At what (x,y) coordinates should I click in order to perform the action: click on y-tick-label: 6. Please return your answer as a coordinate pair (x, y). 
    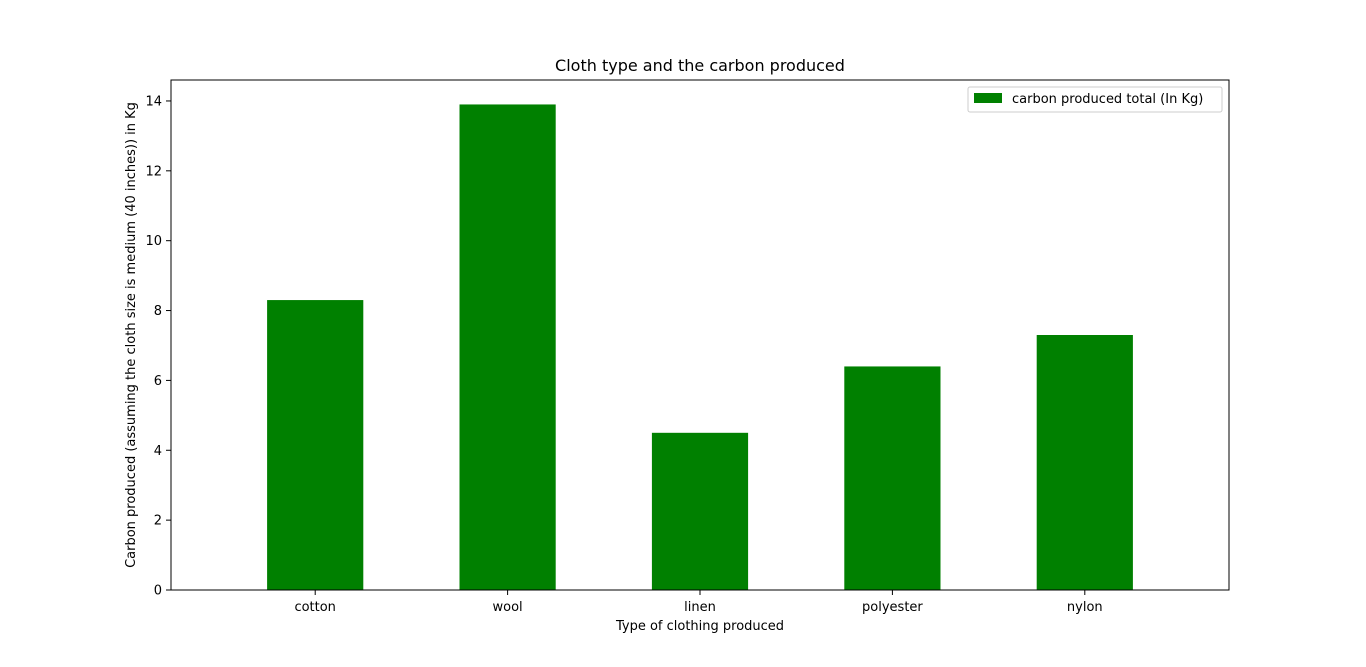
    Looking at the image, I should click on (158, 381).